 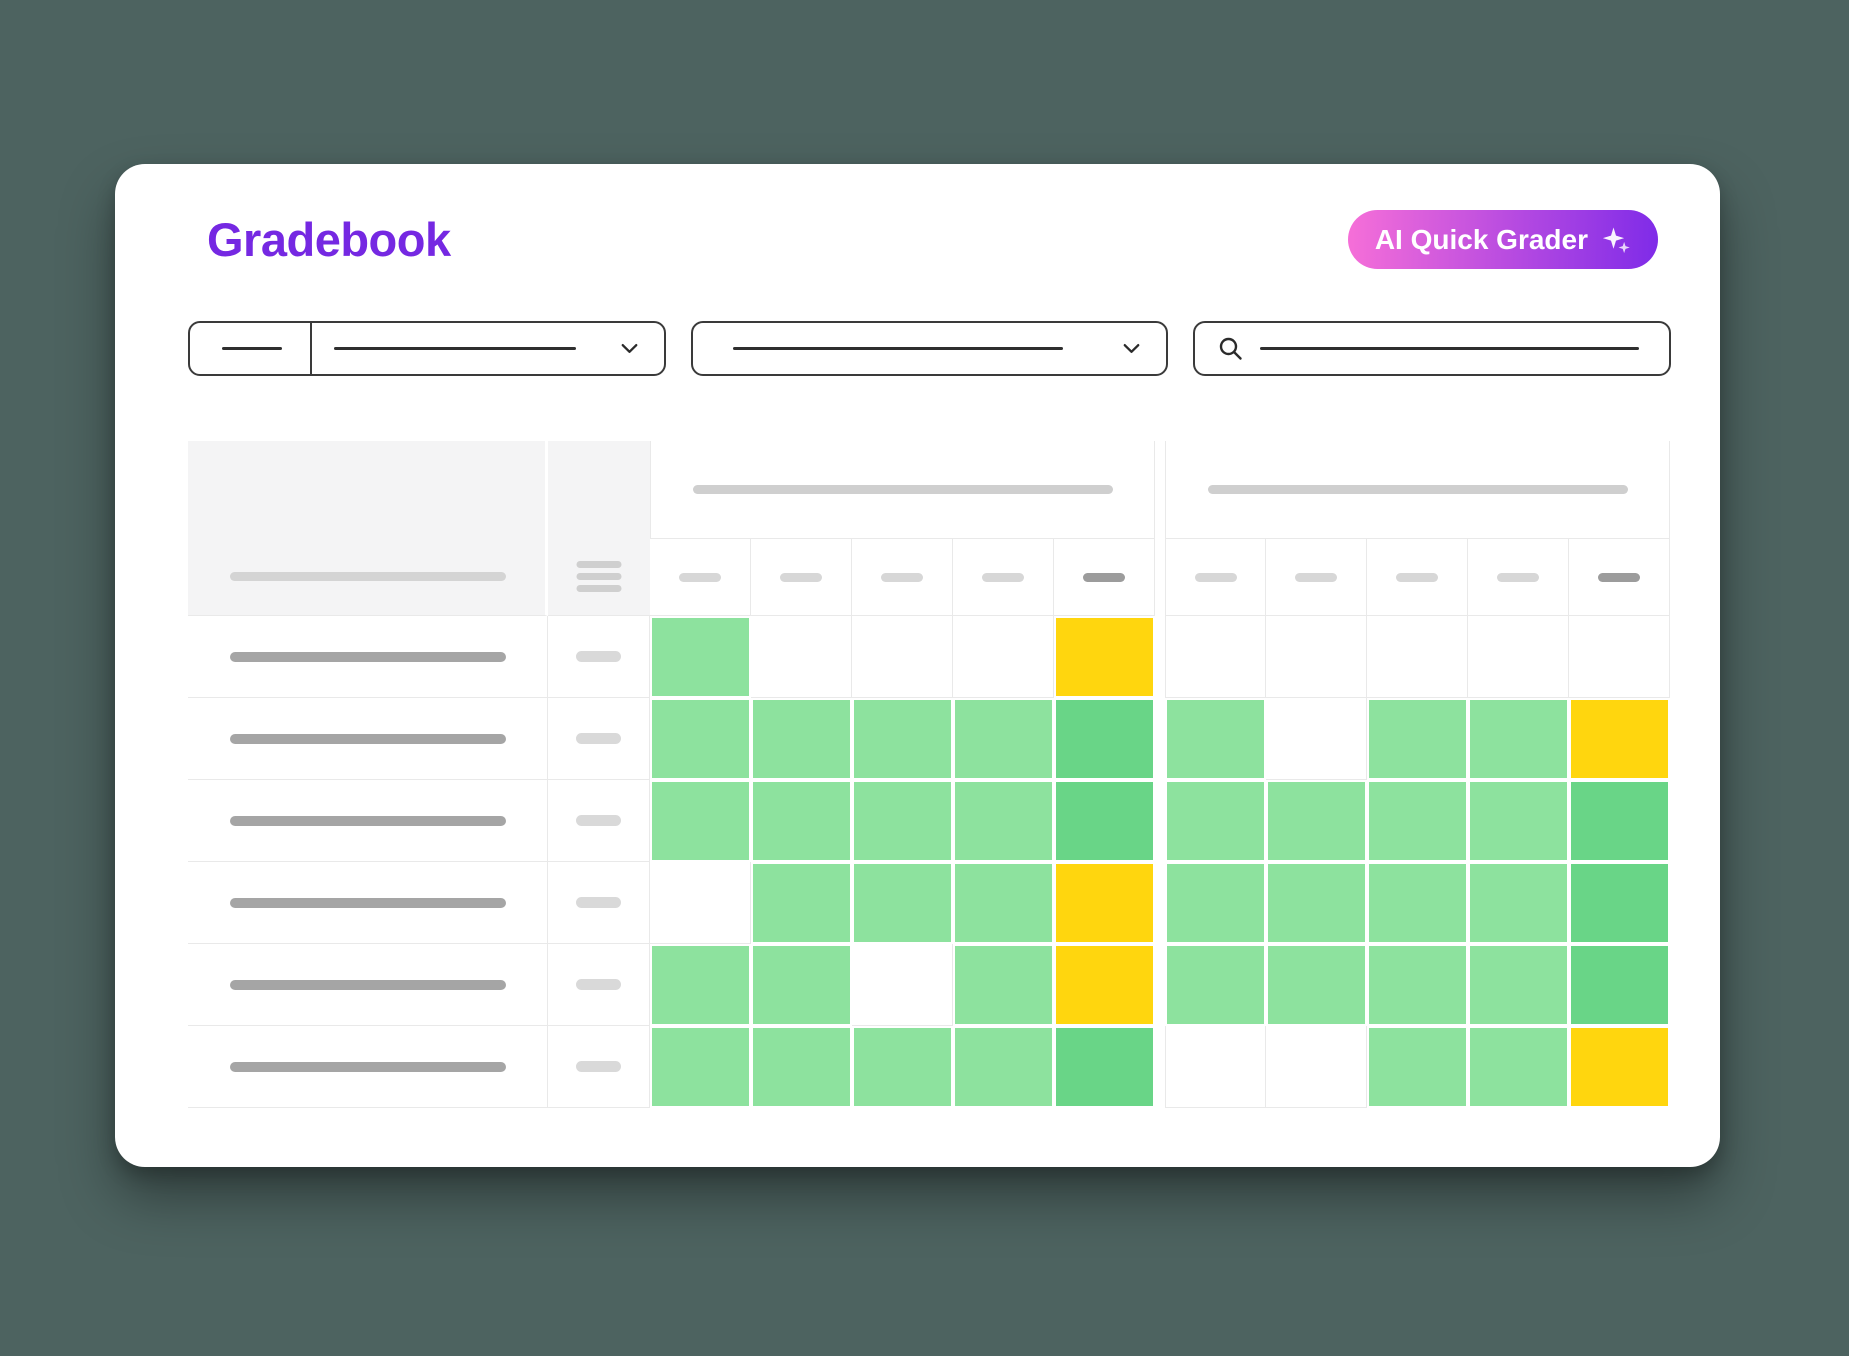 I want to click on filter-divider, so click(x=311, y=348).